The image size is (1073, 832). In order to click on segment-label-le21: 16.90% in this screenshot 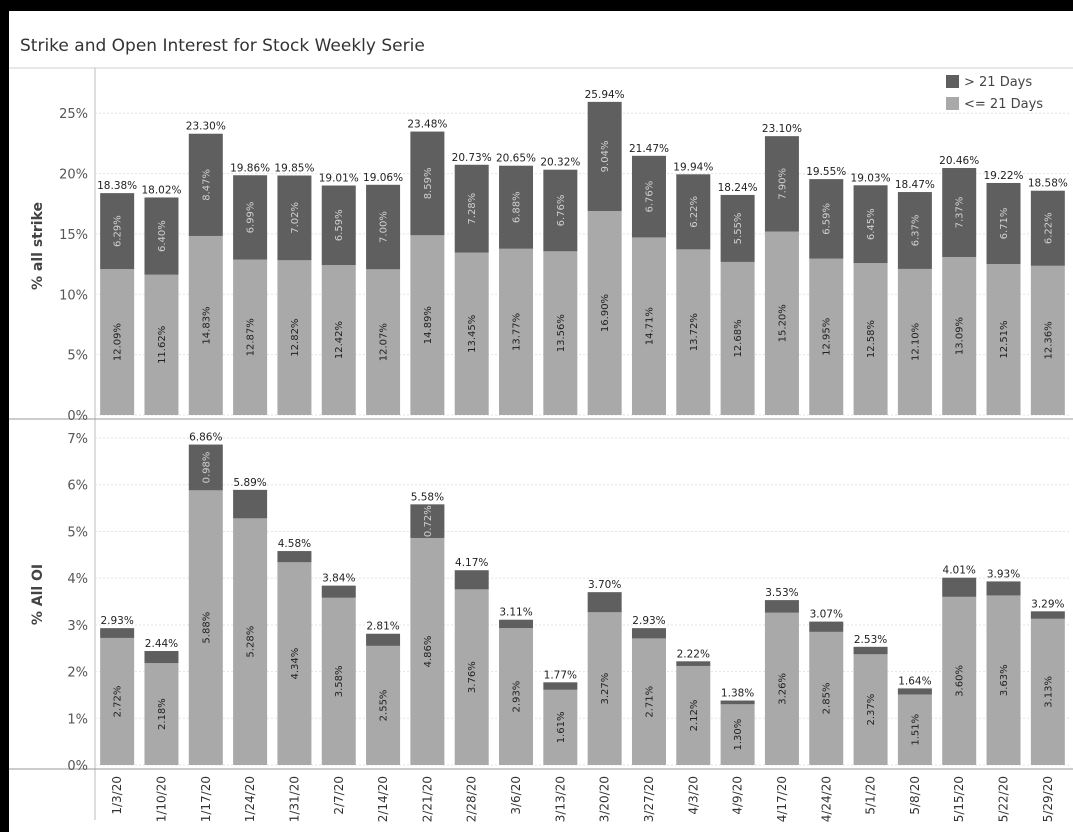, I will do `click(605, 313)`.